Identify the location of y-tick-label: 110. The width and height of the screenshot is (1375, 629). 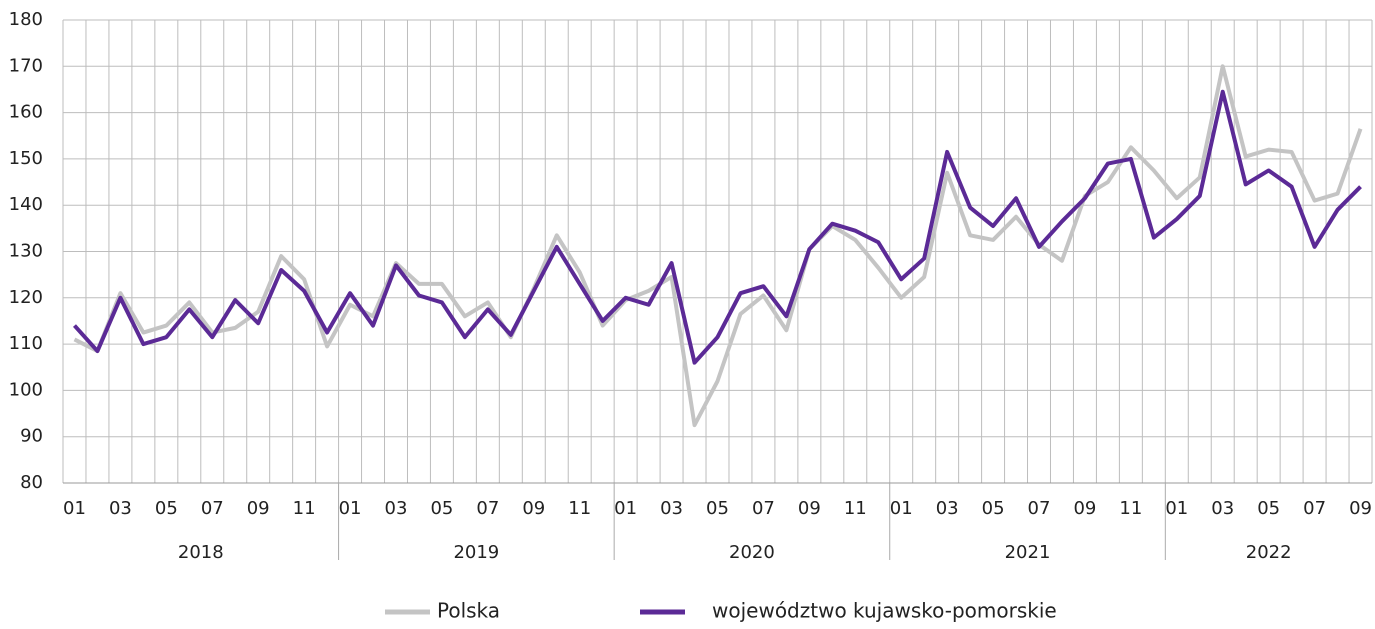
(26, 343).